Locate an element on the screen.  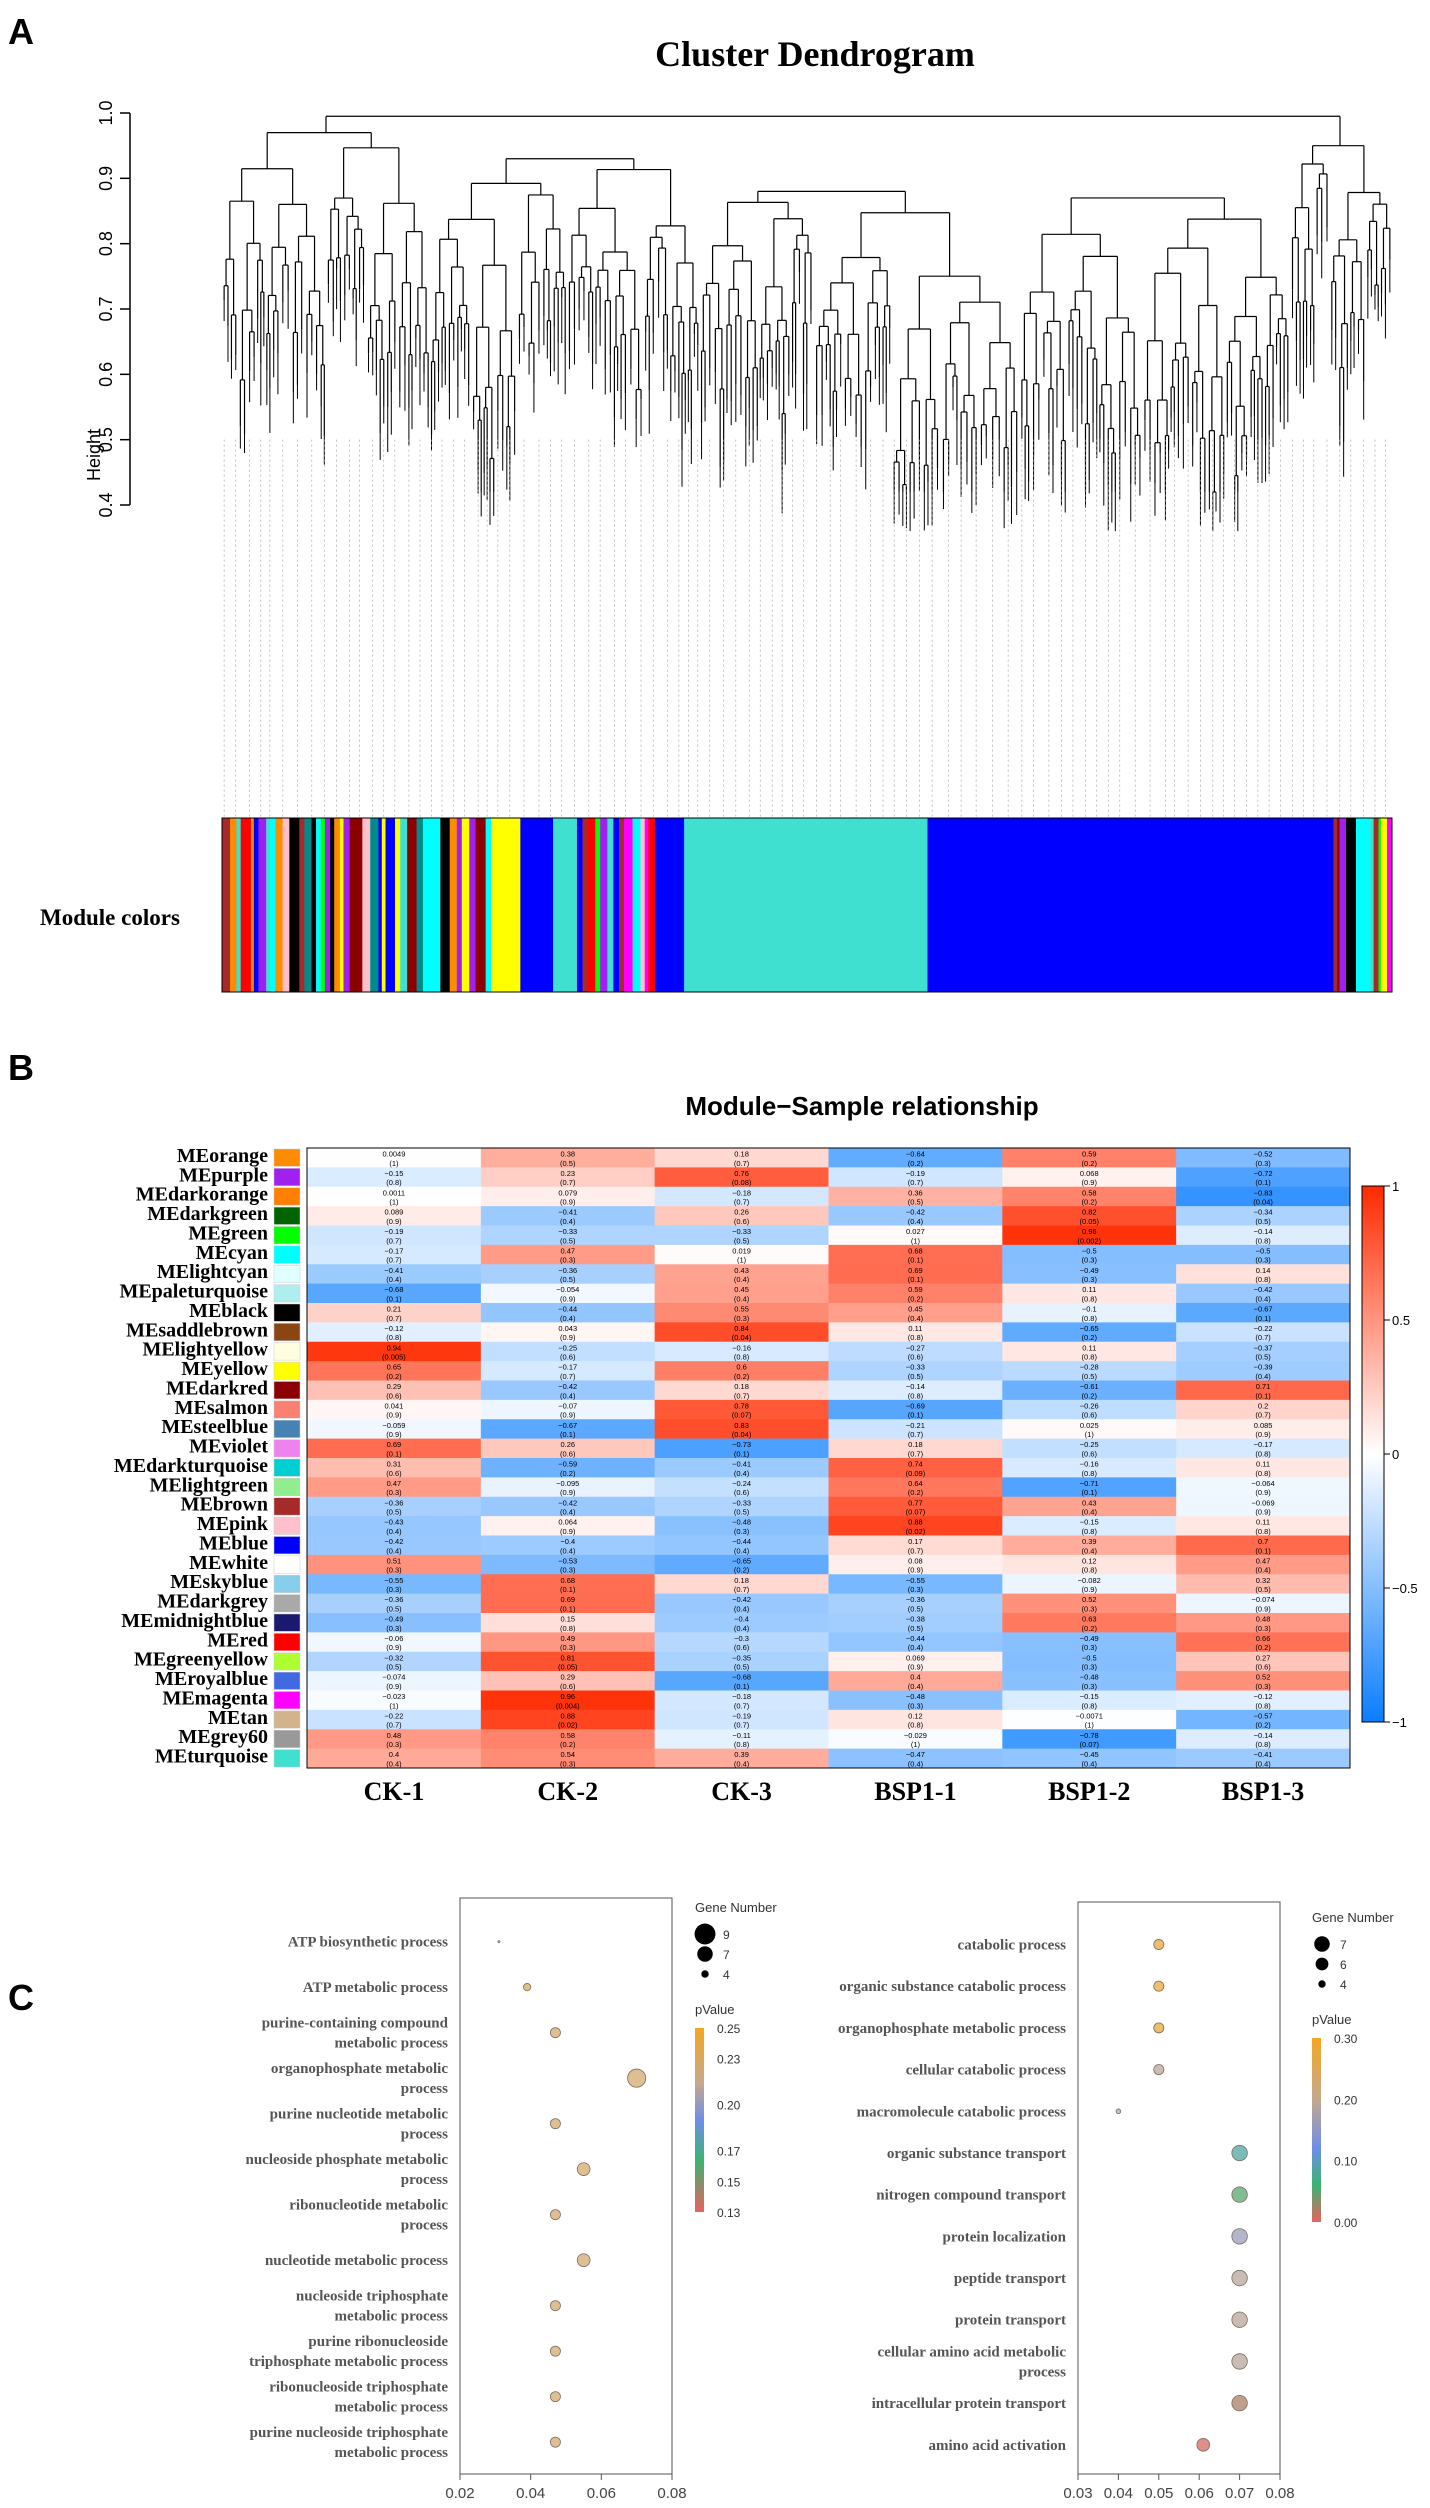
heatmap-cell-correlation: 0.45 is located at coordinates (741, 1289).